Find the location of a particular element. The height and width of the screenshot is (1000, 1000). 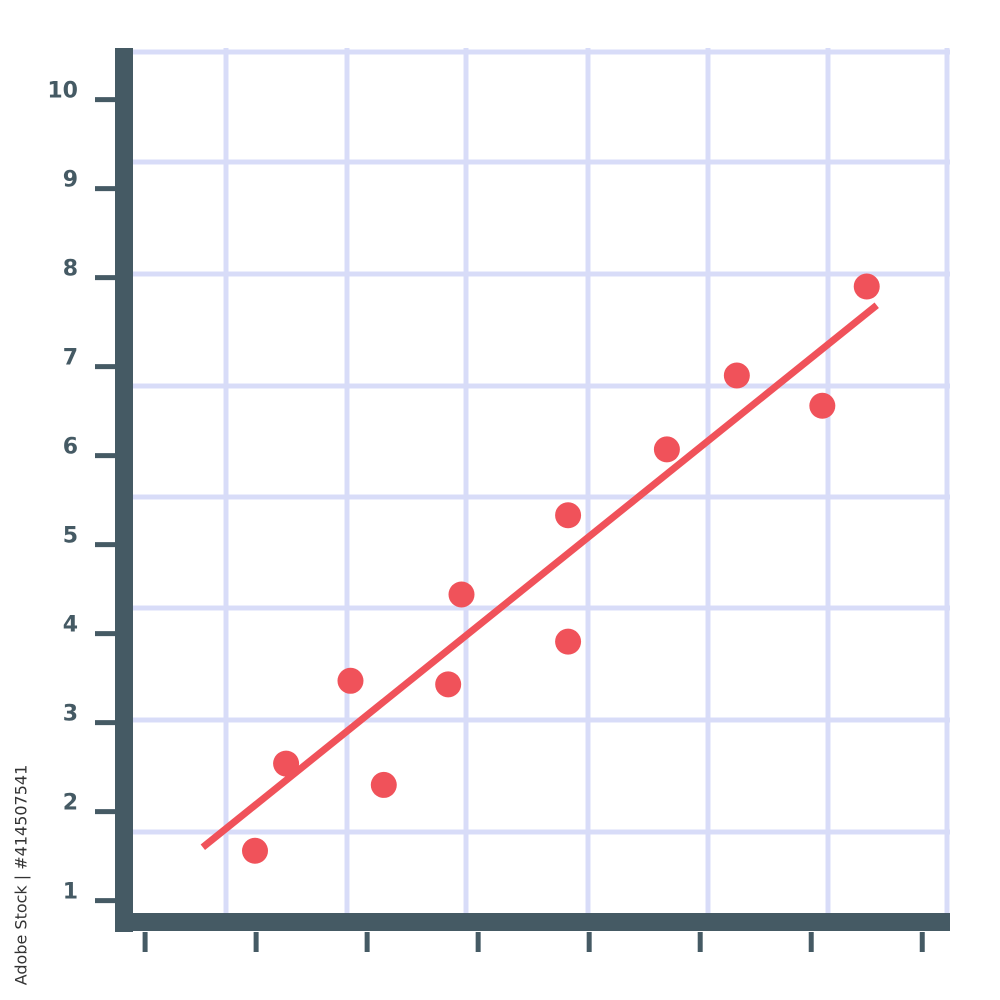

y-tick-label: 2 is located at coordinates (70, 803).